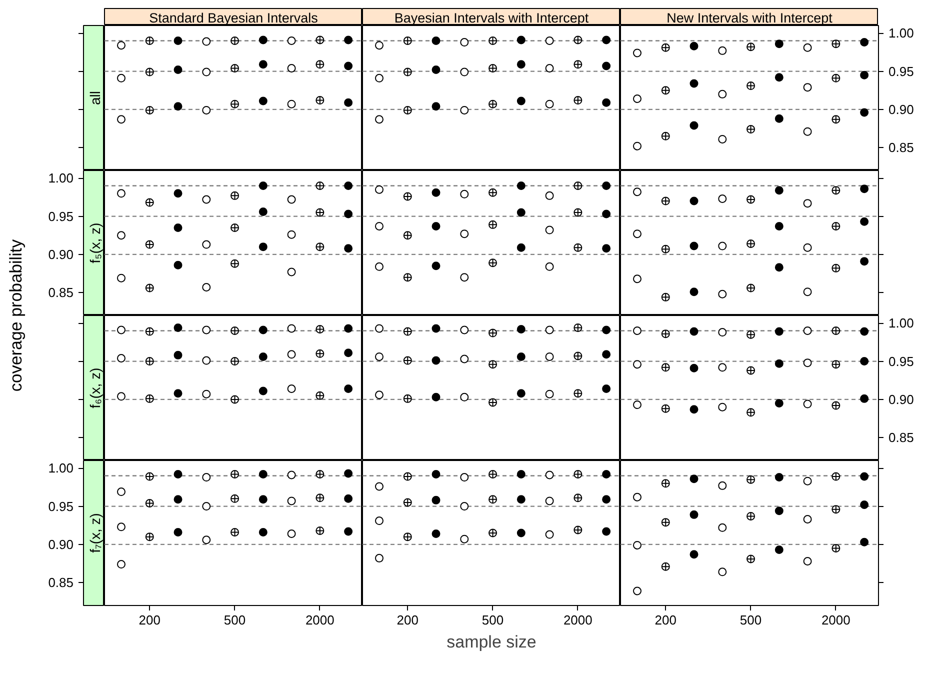 Image resolution: width=945 pixels, height=683 pixels. Describe the element at coordinates (491, 642) in the screenshot. I see `x-axis-title: sample size` at that location.